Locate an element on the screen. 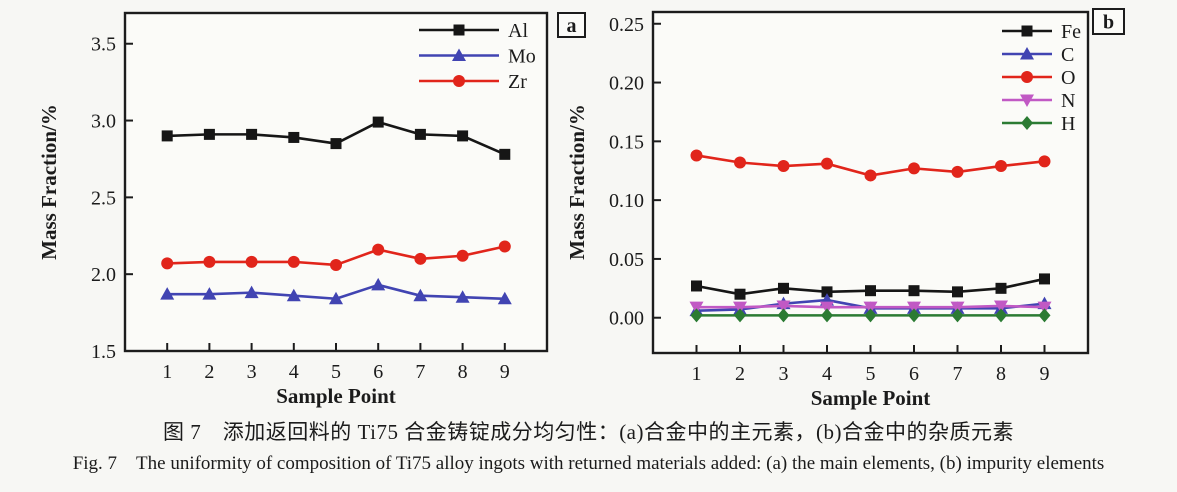 The width and height of the screenshot is (1177, 492). series-N is located at coordinates (870, 307).